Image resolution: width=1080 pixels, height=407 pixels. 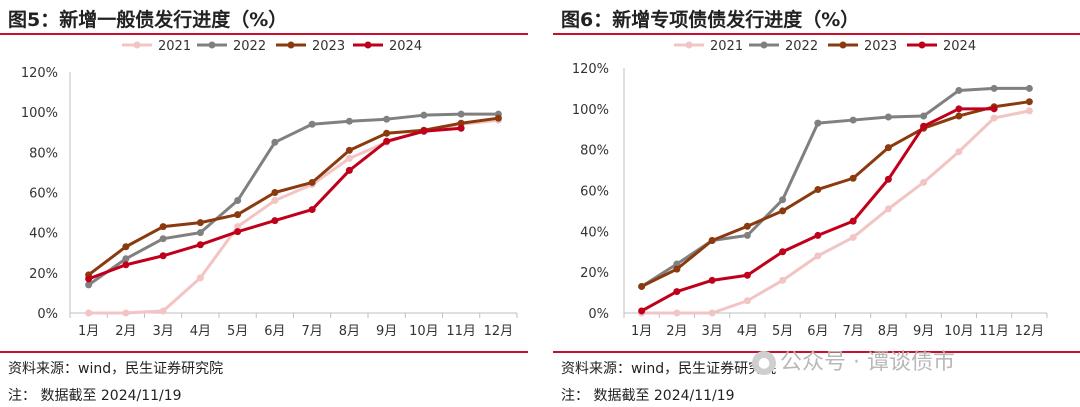 I want to click on legend-label-2022: 2022, so click(x=801, y=46).